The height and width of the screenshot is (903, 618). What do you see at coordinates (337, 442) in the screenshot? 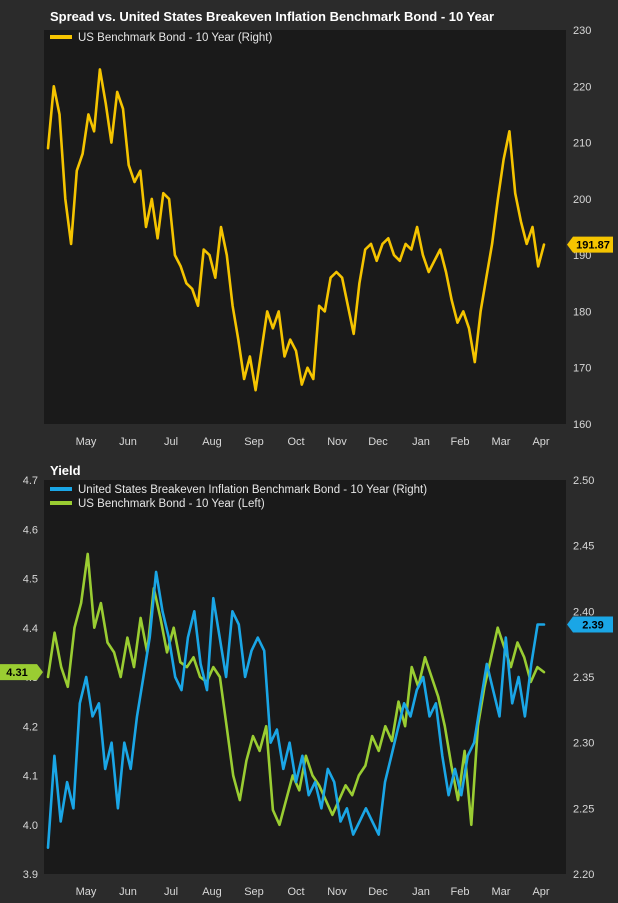
I see `spread-x-tick-nov: Nov` at bounding box center [337, 442].